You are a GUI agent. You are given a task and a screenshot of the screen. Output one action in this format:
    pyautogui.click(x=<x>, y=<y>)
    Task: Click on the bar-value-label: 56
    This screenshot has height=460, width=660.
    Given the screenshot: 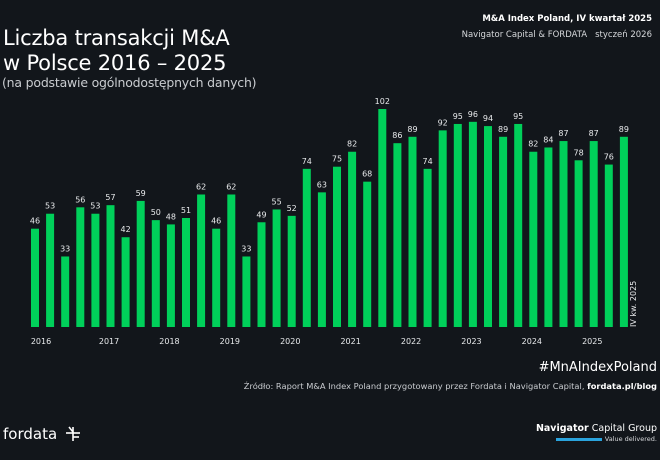 What is the action you would take?
    pyautogui.click(x=80, y=199)
    